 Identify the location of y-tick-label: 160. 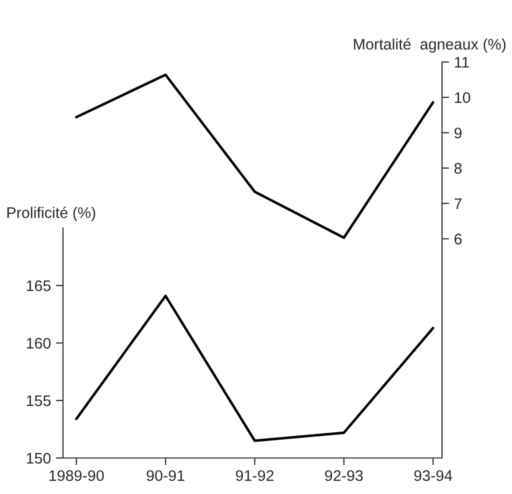
(38, 343).